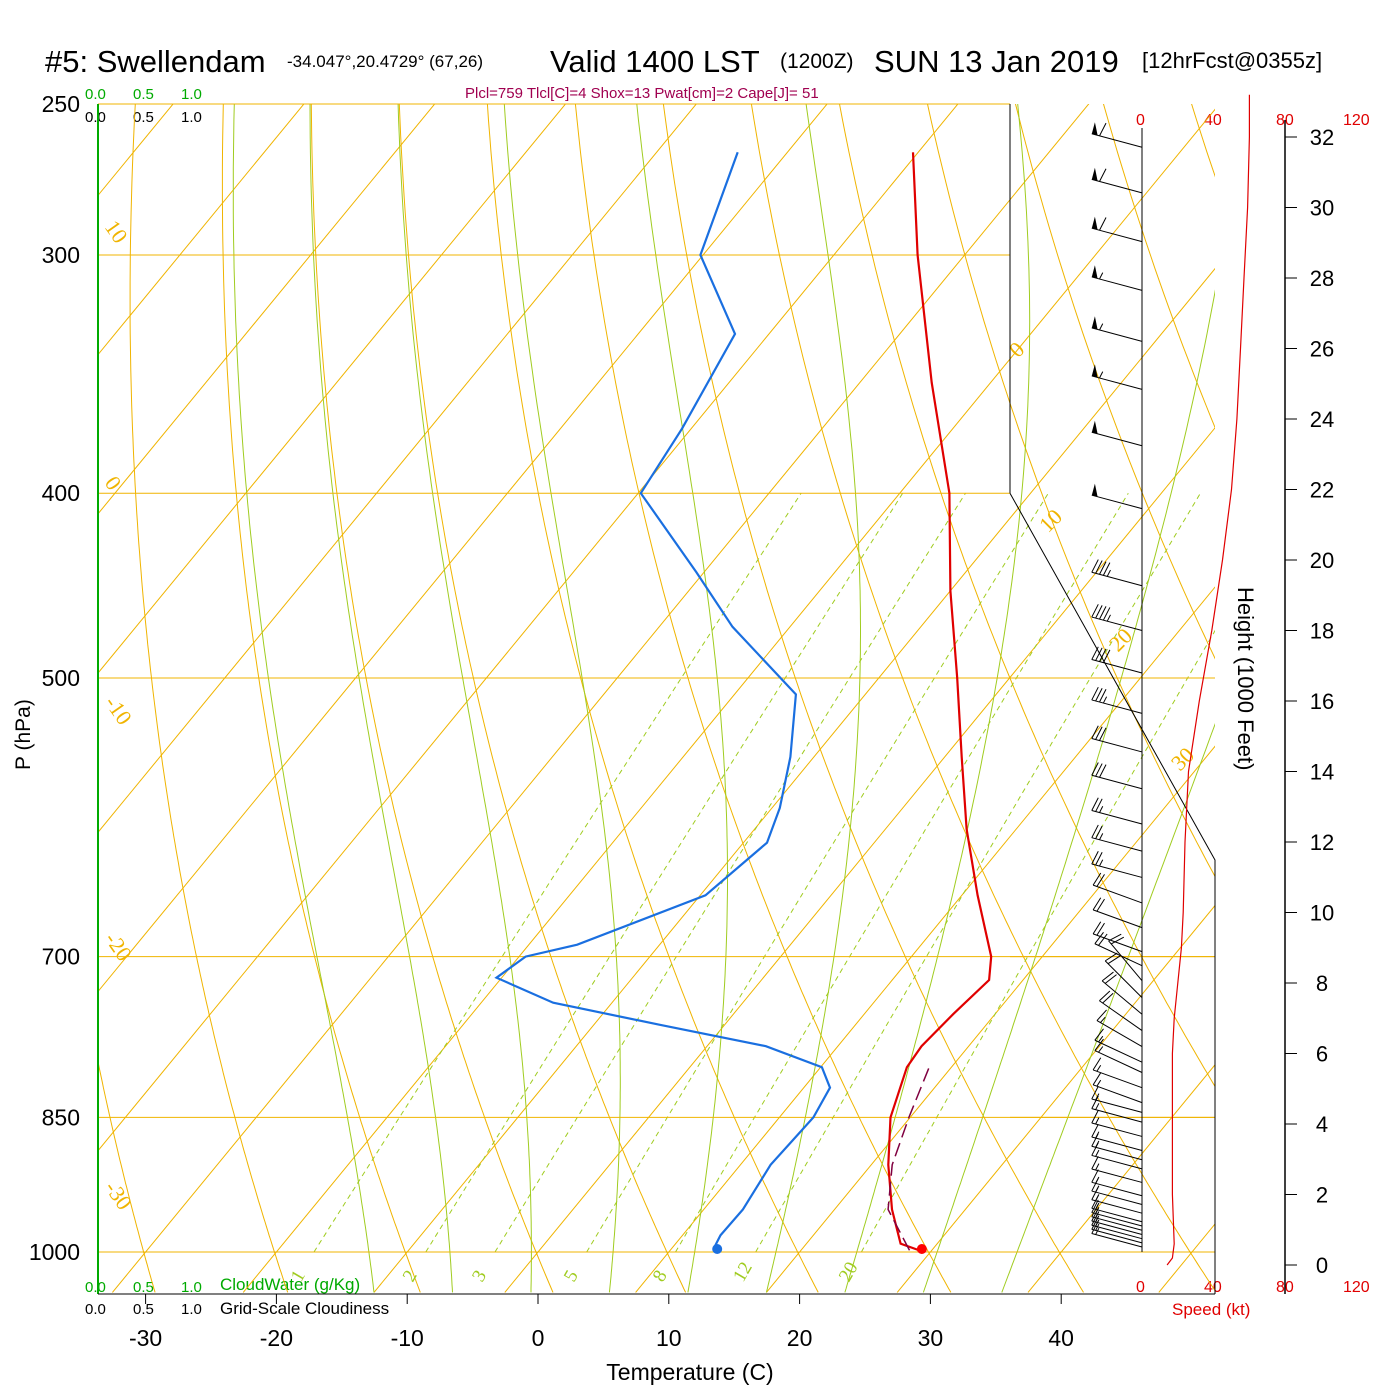 The height and width of the screenshot is (1400, 1400). What do you see at coordinates (113, 482) in the screenshot?
I see `dry-adiabat-label: 0` at bounding box center [113, 482].